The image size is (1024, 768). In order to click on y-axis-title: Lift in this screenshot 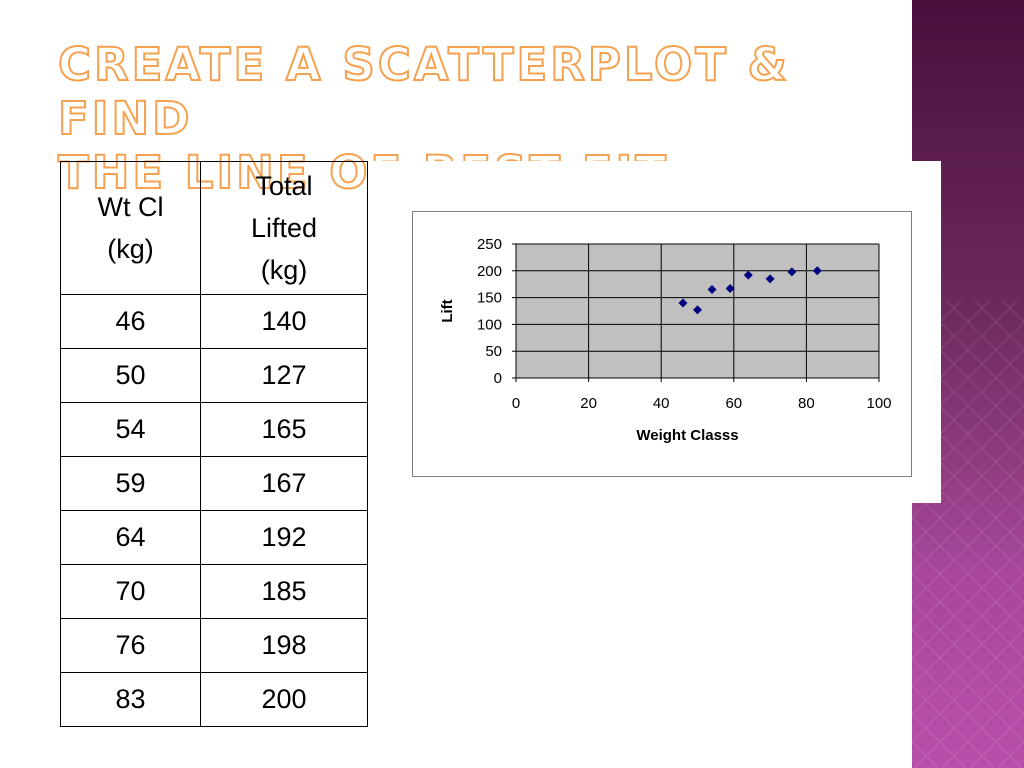, I will do `click(447, 310)`.